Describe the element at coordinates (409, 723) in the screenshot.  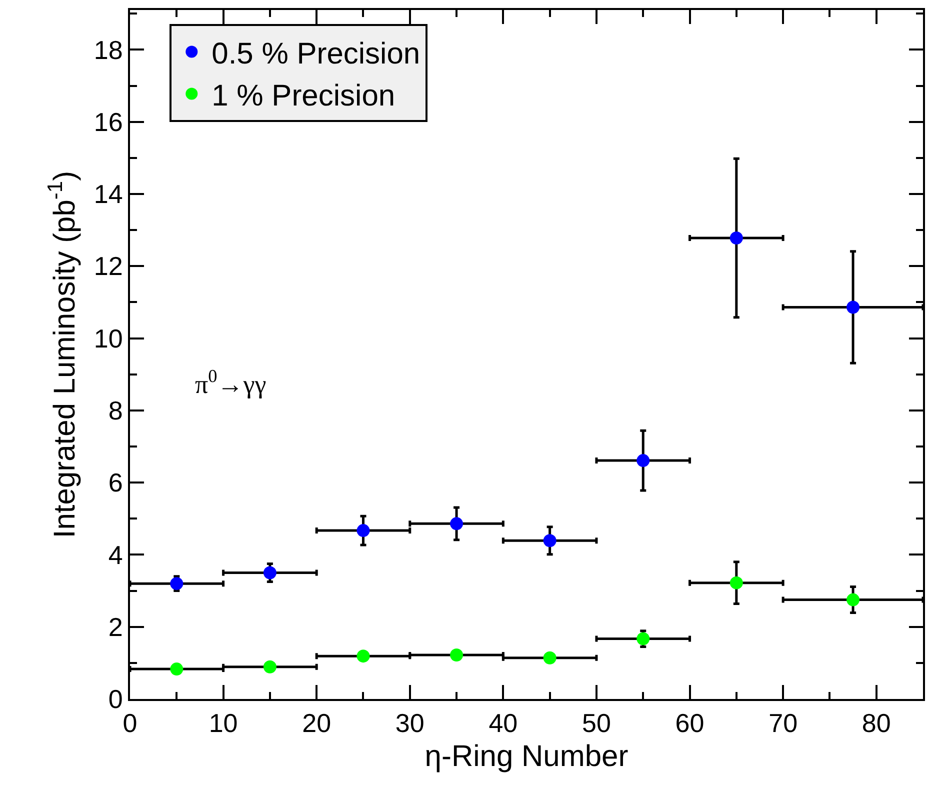
I see `x-tick-label: 30` at that location.